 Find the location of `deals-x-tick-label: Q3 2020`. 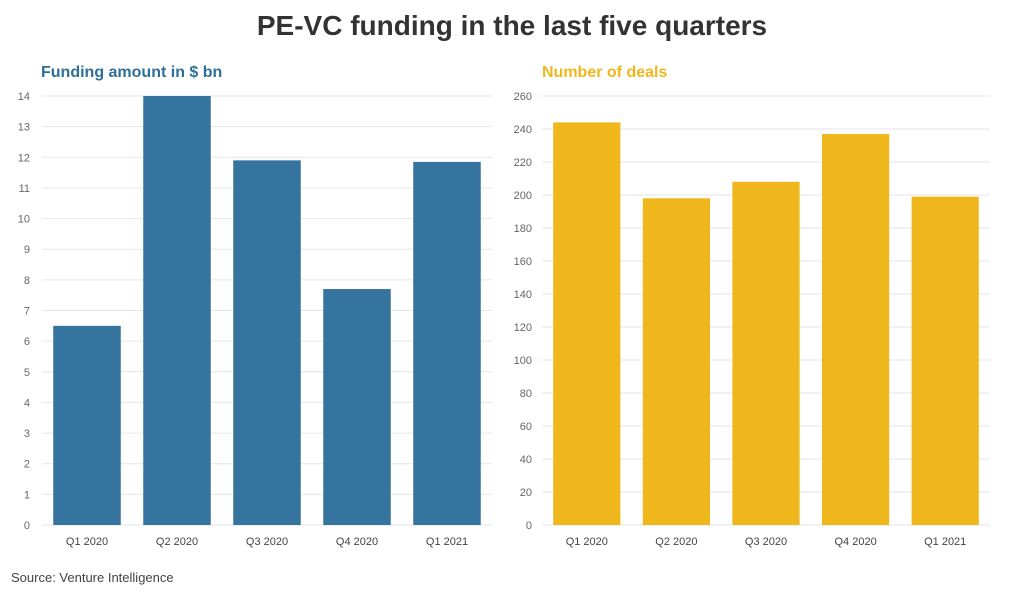

deals-x-tick-label: Q3 2020 is located at coordinates (766, 542).